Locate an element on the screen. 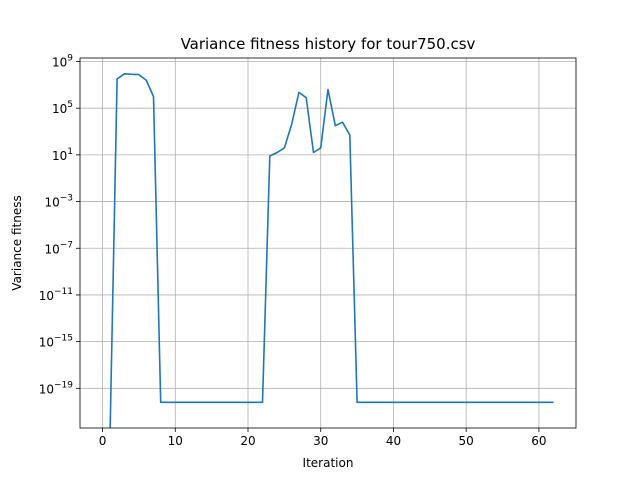 Image resolution: width=640 pixels, height=480 pixels. x-tick-label: 30 is located at coordinates (320, 441).